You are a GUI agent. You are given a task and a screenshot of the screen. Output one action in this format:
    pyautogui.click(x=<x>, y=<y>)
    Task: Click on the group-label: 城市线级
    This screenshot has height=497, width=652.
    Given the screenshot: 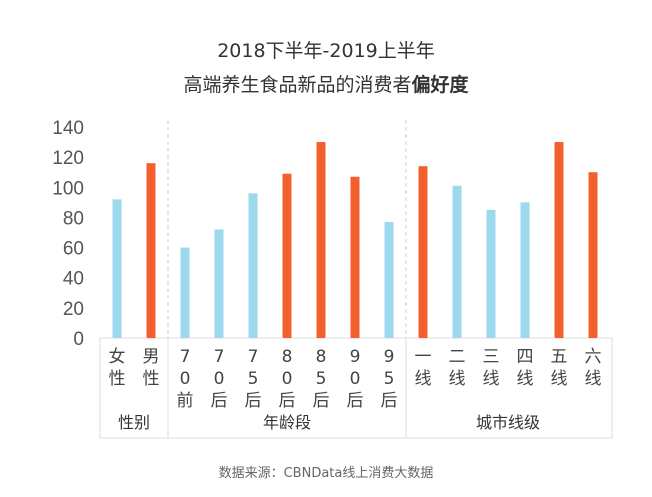 What is the action you would take?
    pyautogui.click(x=508, y=422)
    